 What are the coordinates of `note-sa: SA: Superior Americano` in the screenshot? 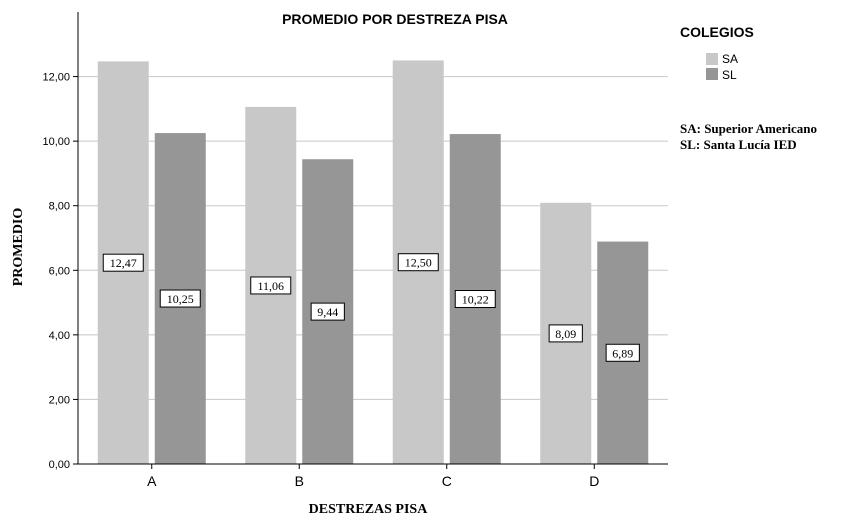 It's located at (748, 128).